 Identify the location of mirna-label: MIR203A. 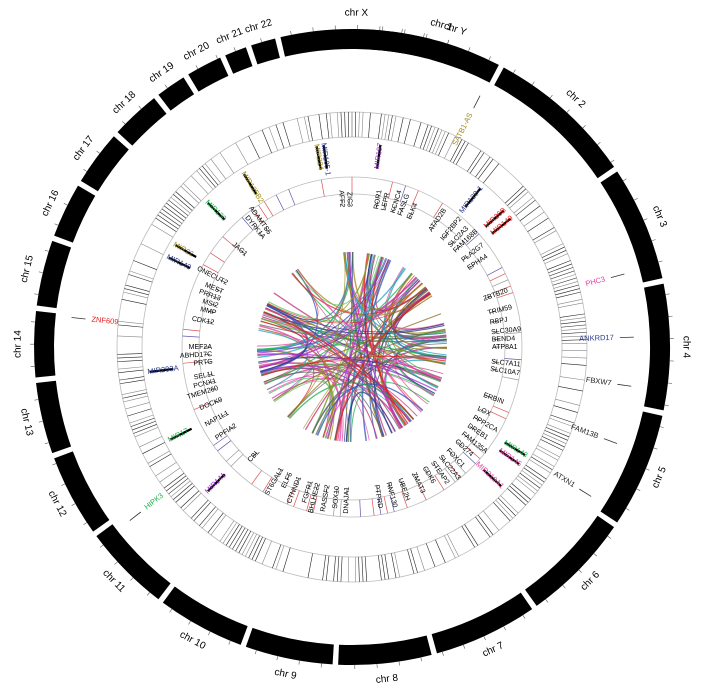
(163, 369).